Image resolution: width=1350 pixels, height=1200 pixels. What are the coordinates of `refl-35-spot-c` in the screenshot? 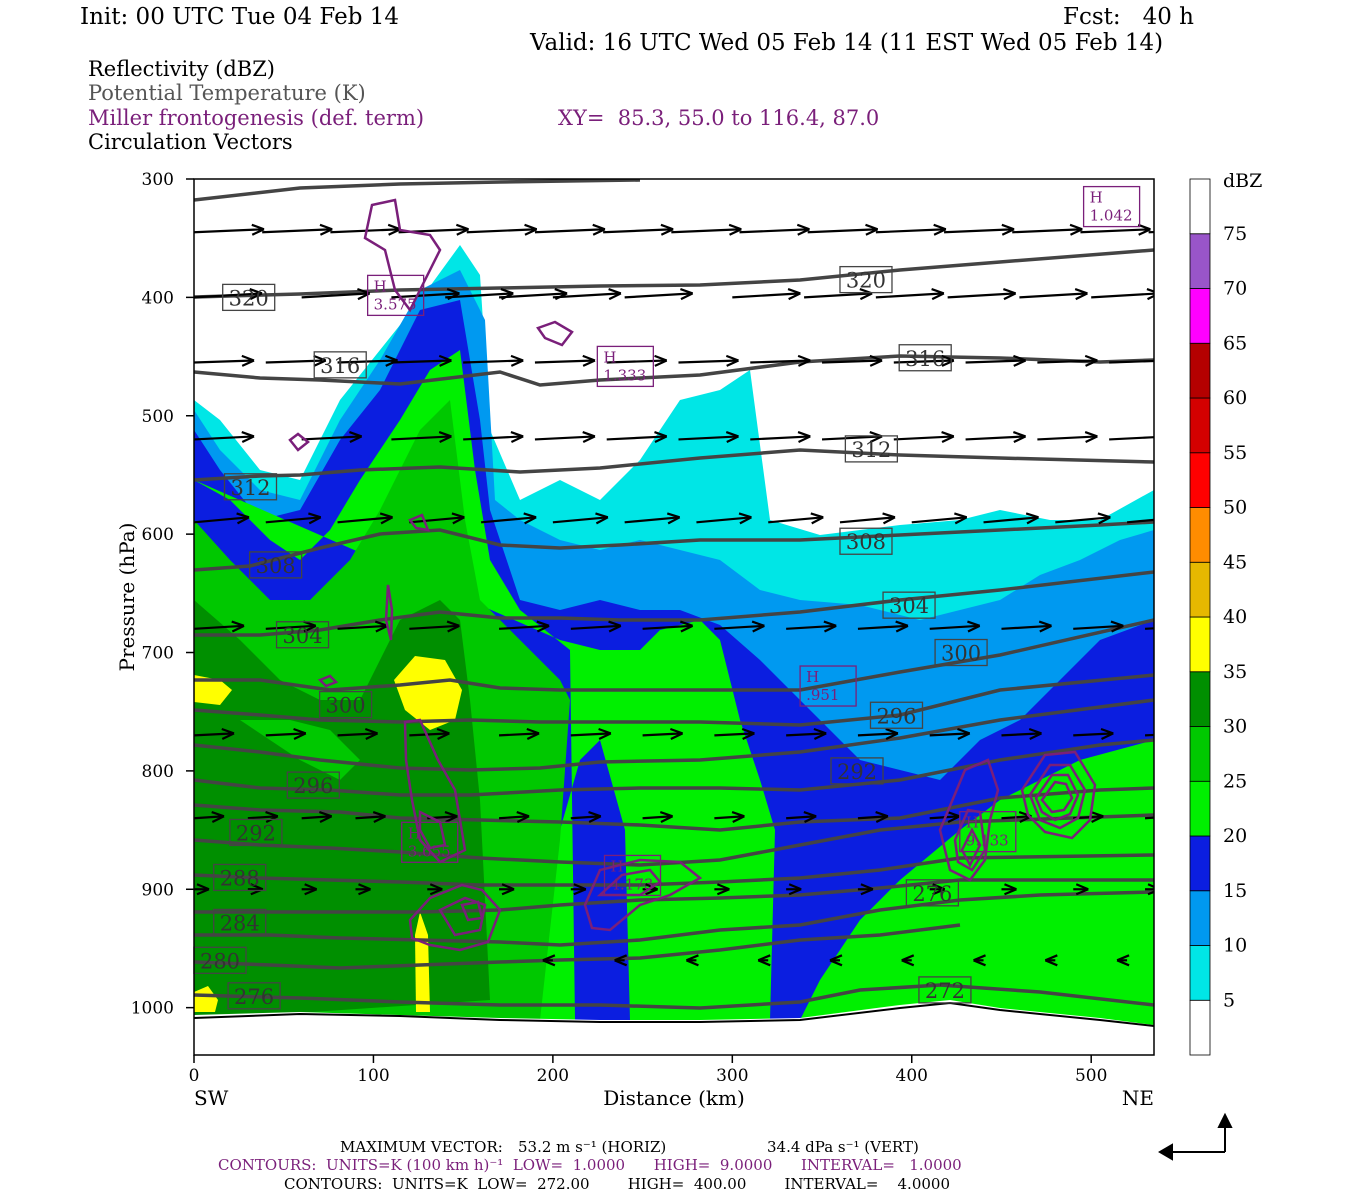 It's located at (422, 962).